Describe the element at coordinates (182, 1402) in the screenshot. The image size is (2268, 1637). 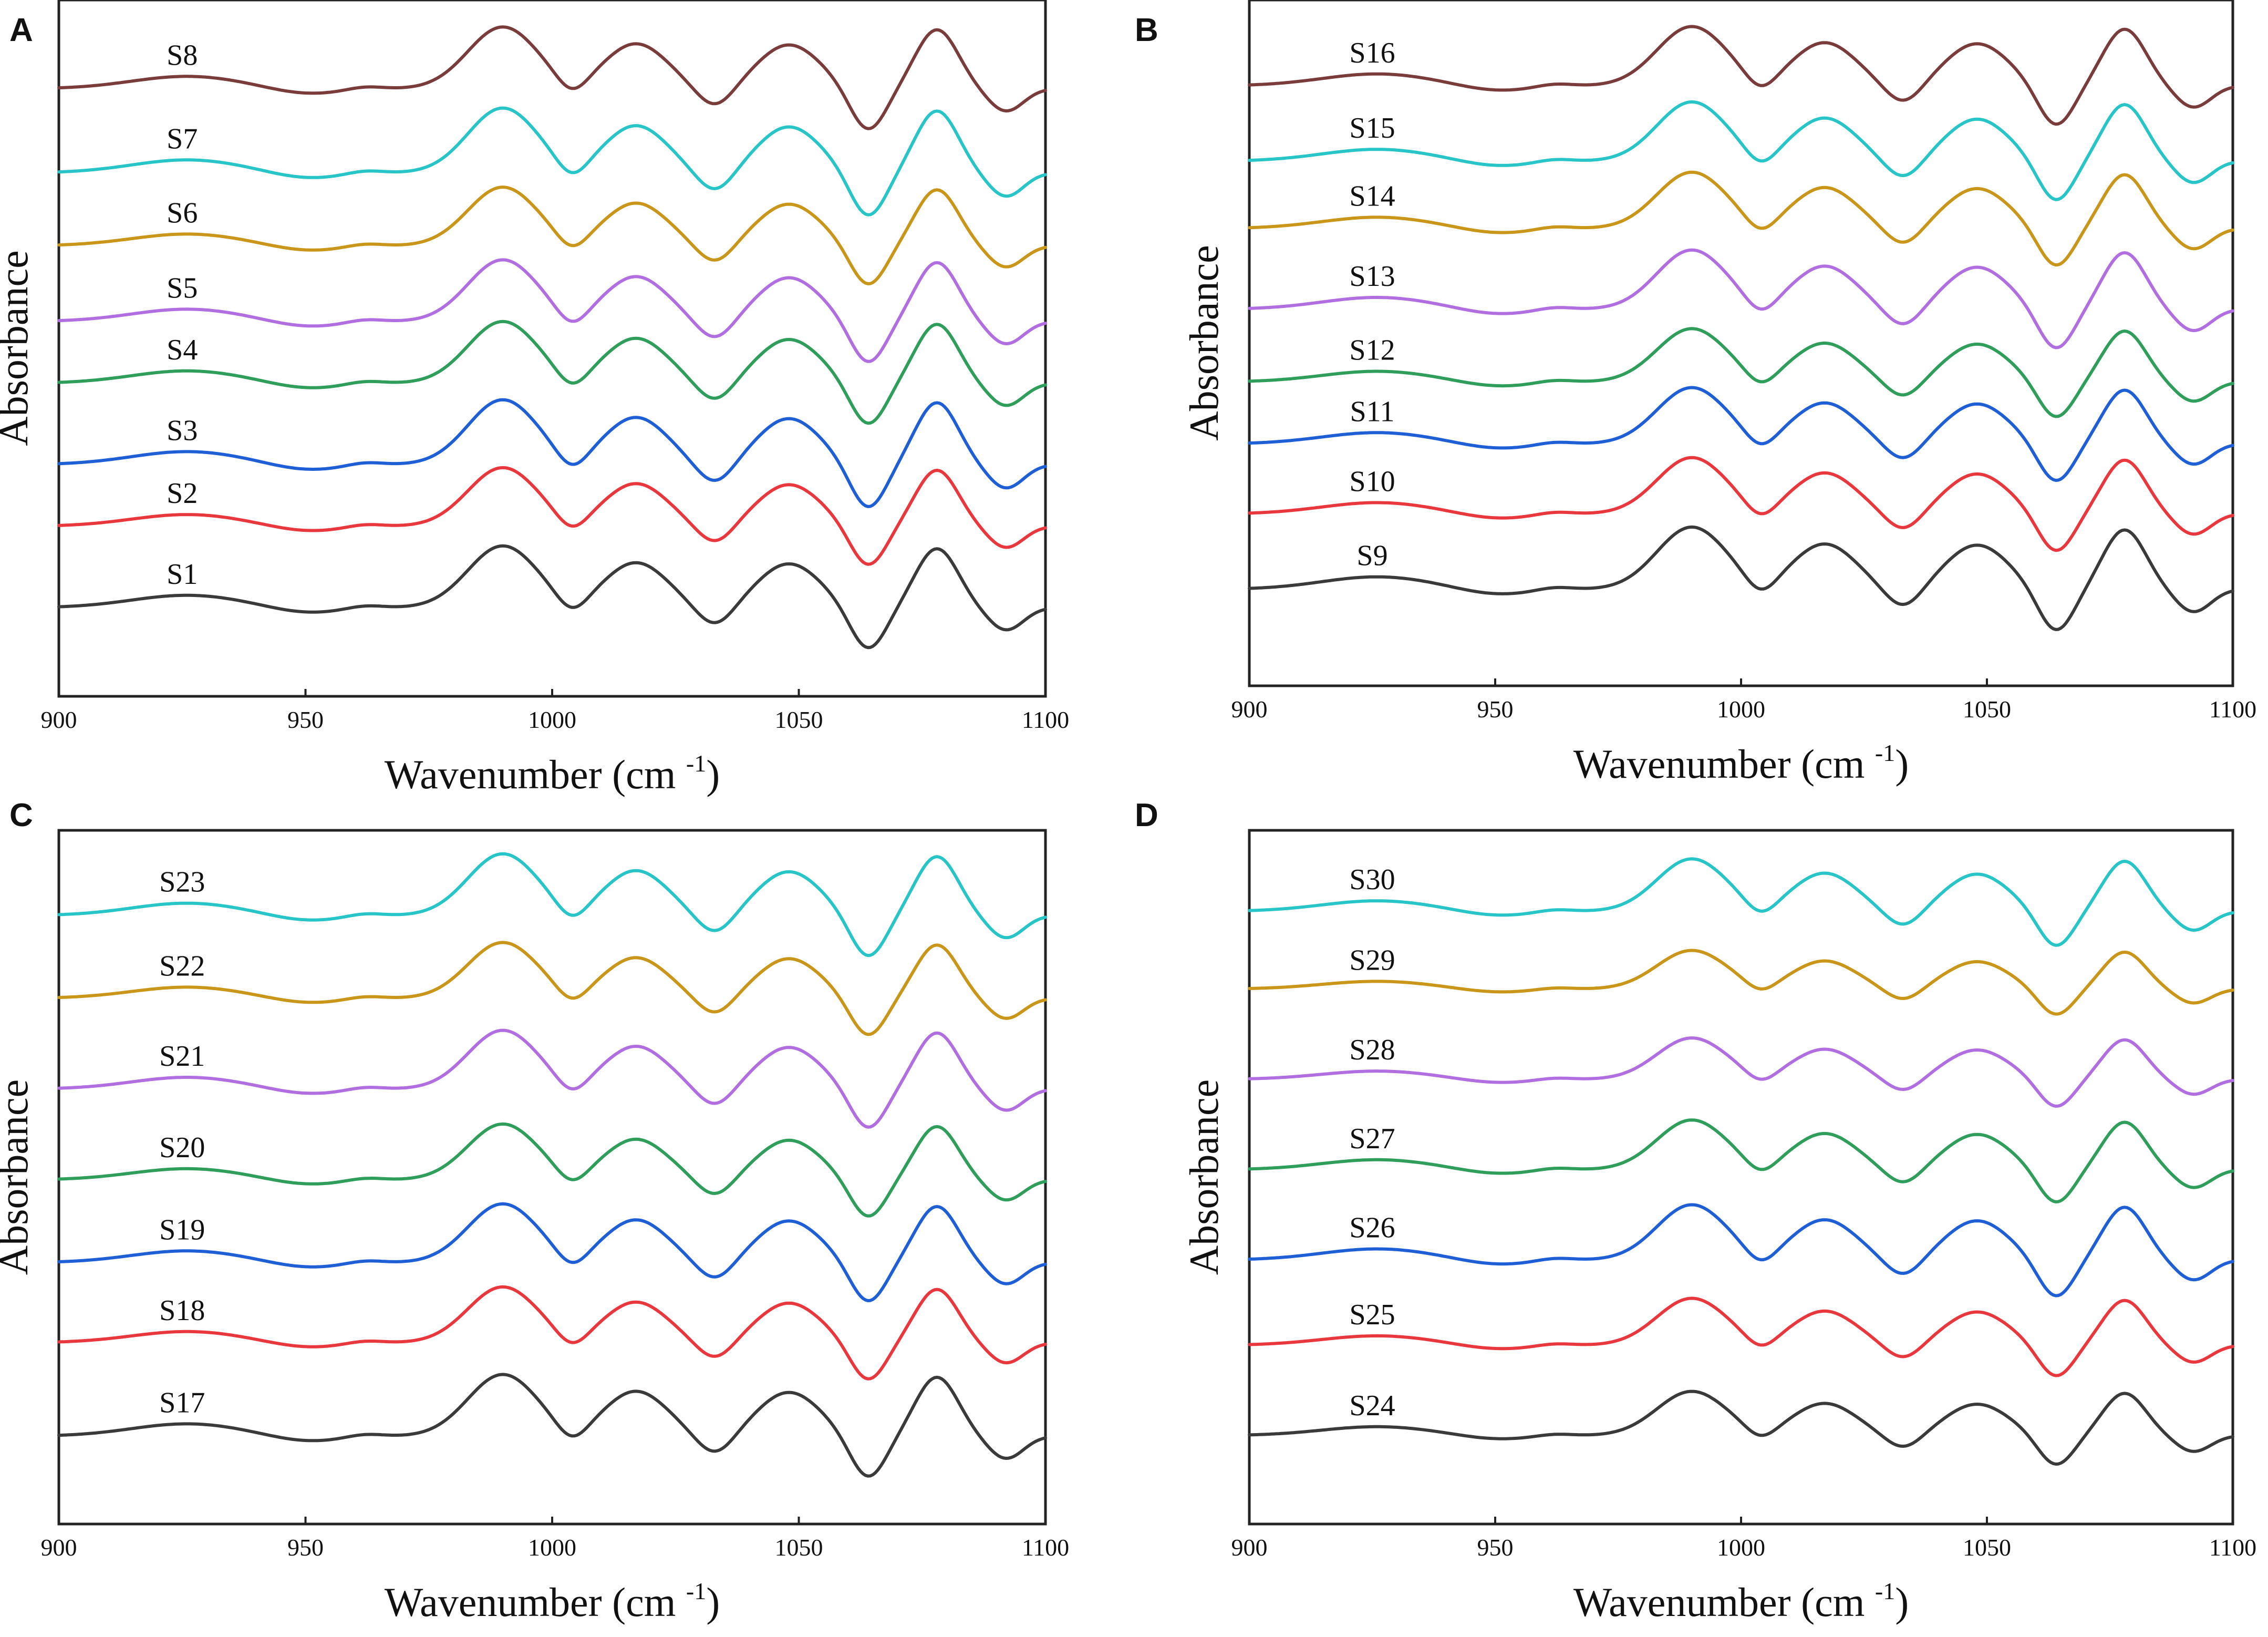
I see `series-label-S17: S17` at that location.